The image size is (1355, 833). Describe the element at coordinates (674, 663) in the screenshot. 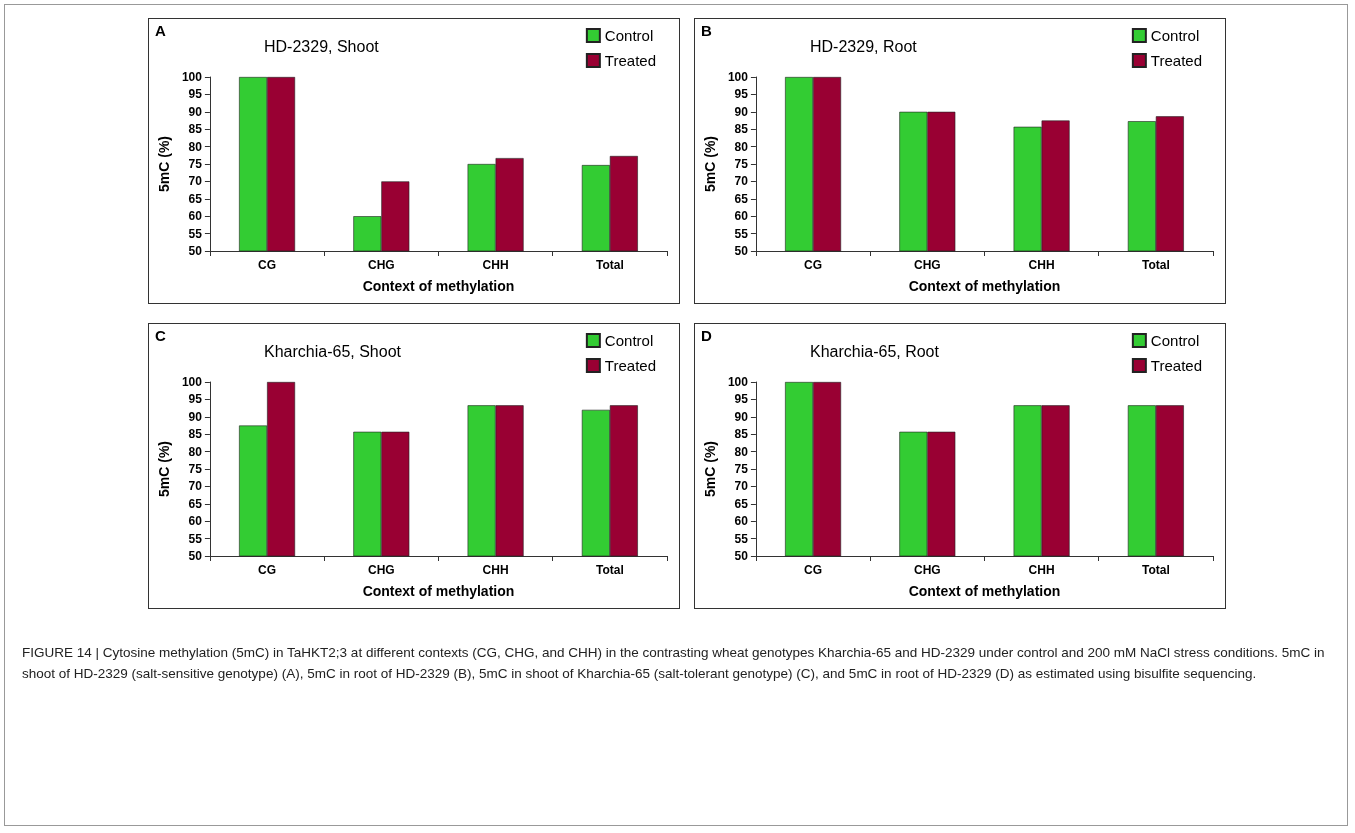

I see `caption: FIGURE 14 | Cytosine methylation (5mC) in TaHKT2;3 at different contexts (CG, CHG, and CHH) in the contrasting wheat genotypes Kharchia-65 and HD-2329 under control and 200 mM NaCl stress conditions. 5mC in shoot of HD-2329 (salt-sensitive genotype) (A), 5mC in root of HD-2329 (B), 5mC in shoot of Kharchia-65 (salt-tolerant genotype) (C), and 5mC in root of HD-2329 (D) as estimated using bisulfite sequencing.` at that location.